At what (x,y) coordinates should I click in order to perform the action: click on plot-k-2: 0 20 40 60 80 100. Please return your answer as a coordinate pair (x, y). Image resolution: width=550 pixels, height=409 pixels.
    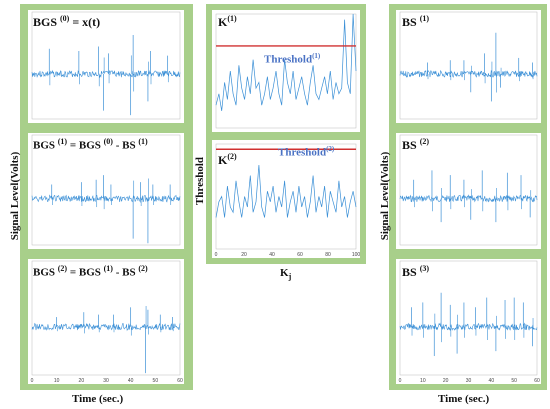
    Looking at the image, I should click on (286, 199).